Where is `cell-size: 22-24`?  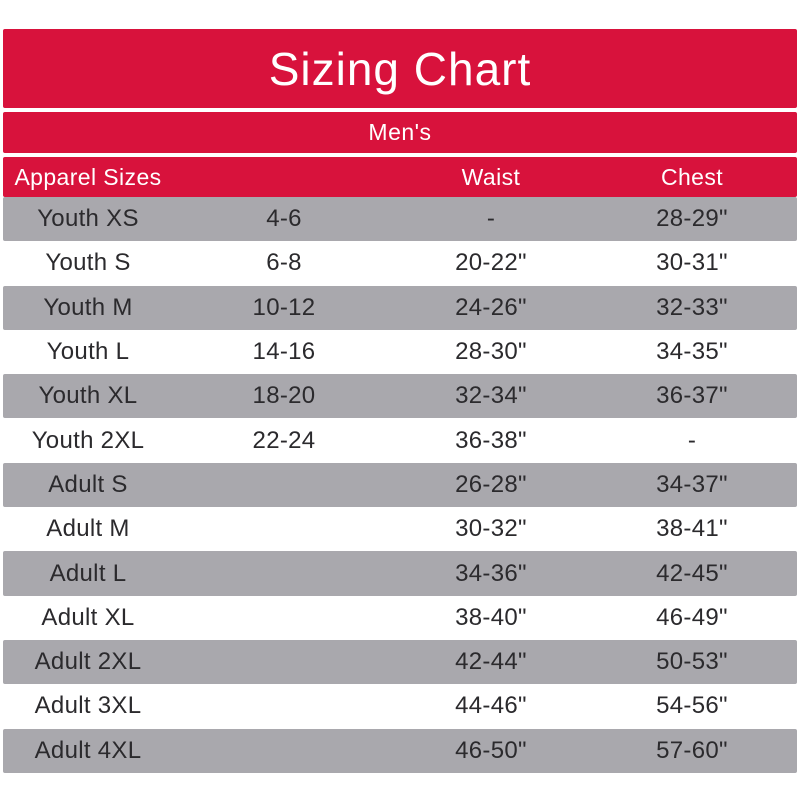 cell-size: 22-24 is located at coordinates (284, 440).